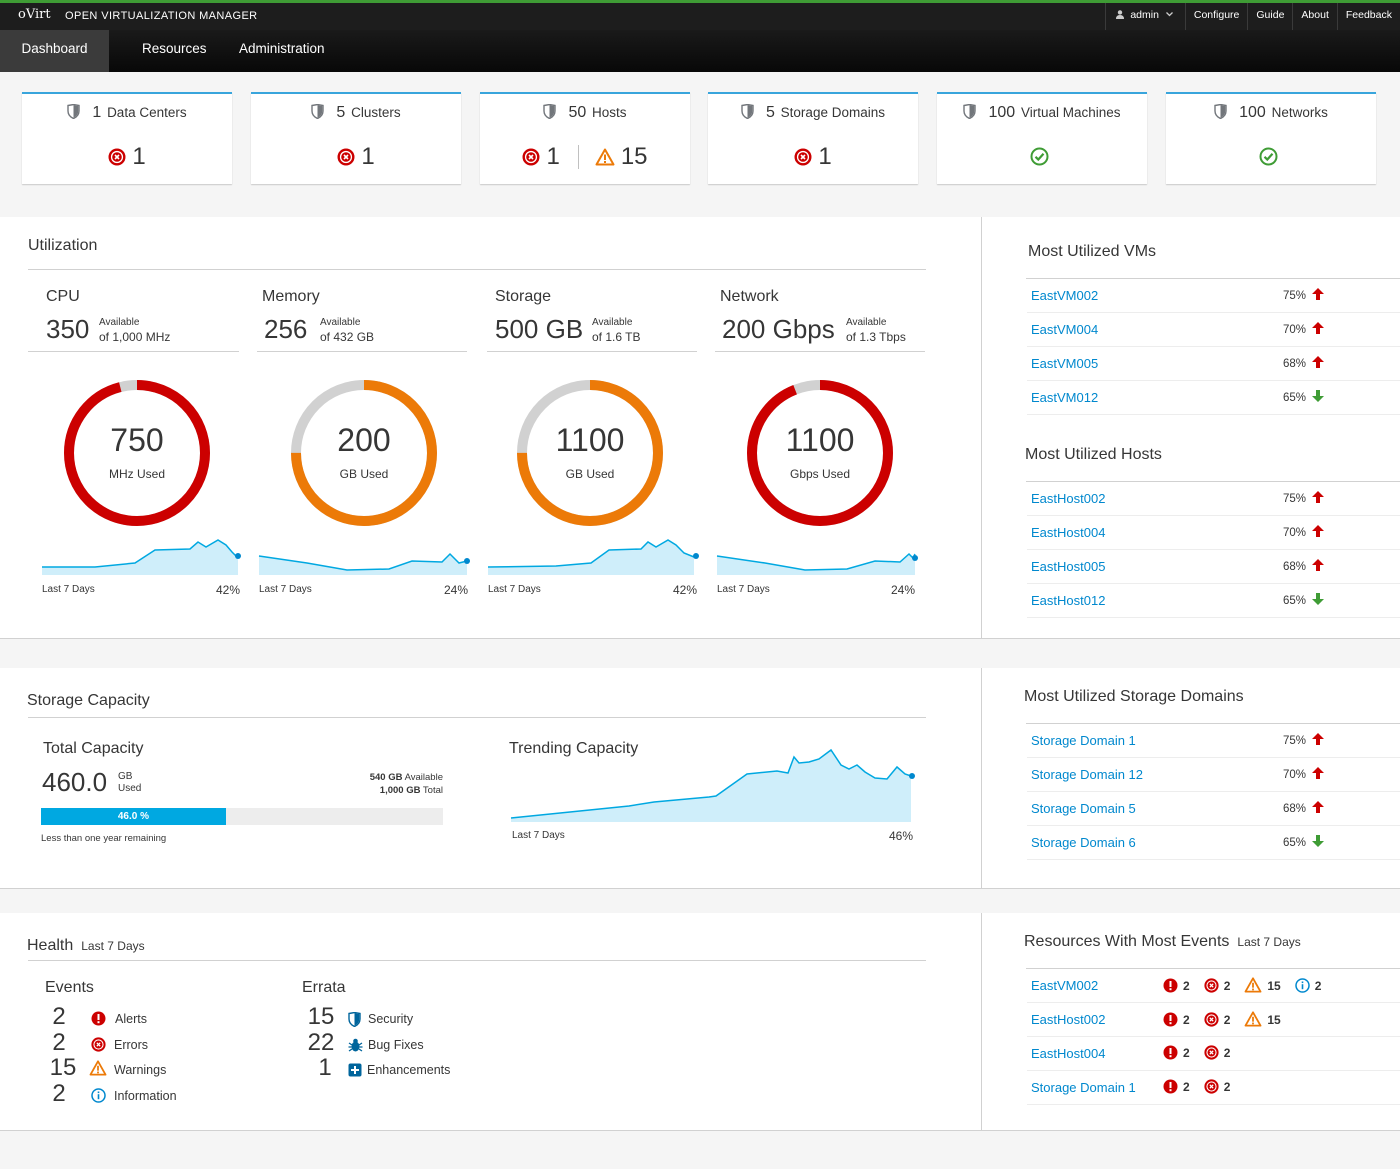  What do you see at coordinates (1134, 696) in the screenshot?
I see `most-utilized-storage-title: Most Utilized Storage Domains` at bounding box center [1134, 696].